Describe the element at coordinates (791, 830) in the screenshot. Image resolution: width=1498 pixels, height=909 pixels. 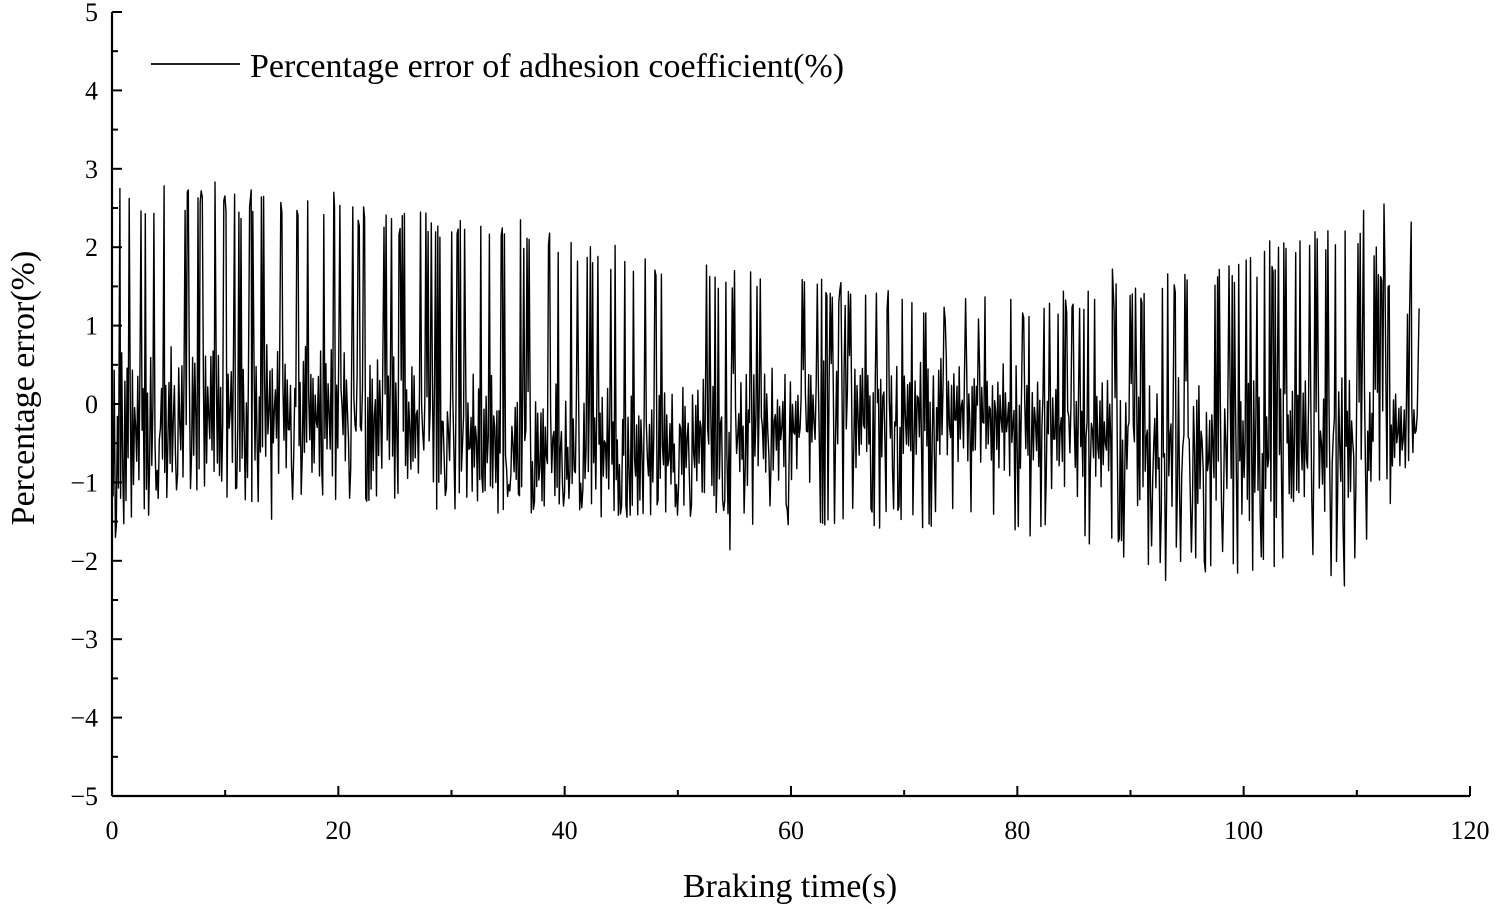
I see `x-tick-label: 60` at that location.